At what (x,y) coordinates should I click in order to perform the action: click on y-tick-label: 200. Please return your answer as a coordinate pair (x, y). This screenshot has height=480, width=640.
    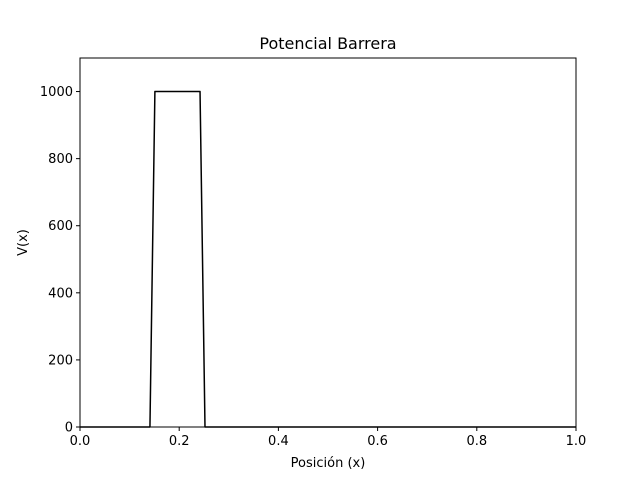
    Looking at the image, I should click on (60, 360).